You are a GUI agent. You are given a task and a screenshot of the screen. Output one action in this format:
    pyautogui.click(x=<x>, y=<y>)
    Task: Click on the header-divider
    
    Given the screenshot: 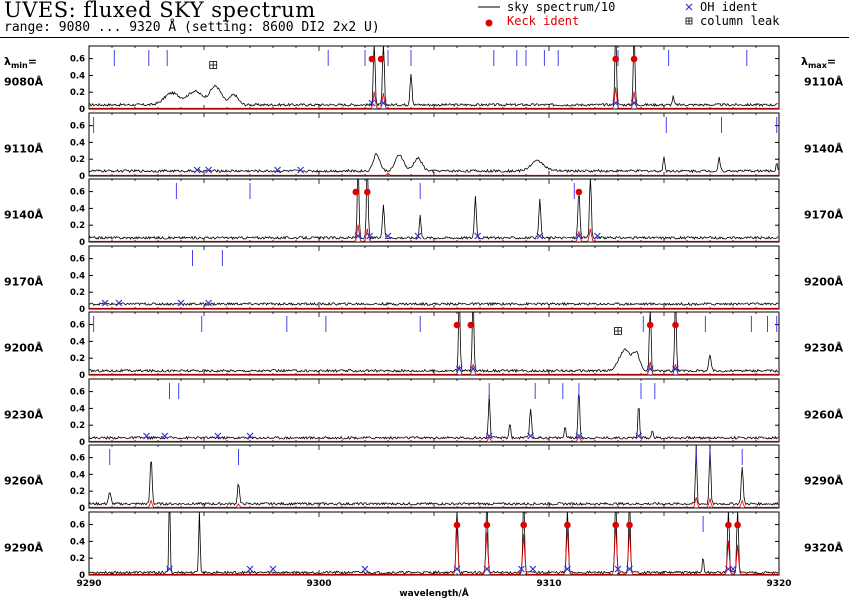 What is the action you would take?
    pyautogui.click(x=424, y=37)
    